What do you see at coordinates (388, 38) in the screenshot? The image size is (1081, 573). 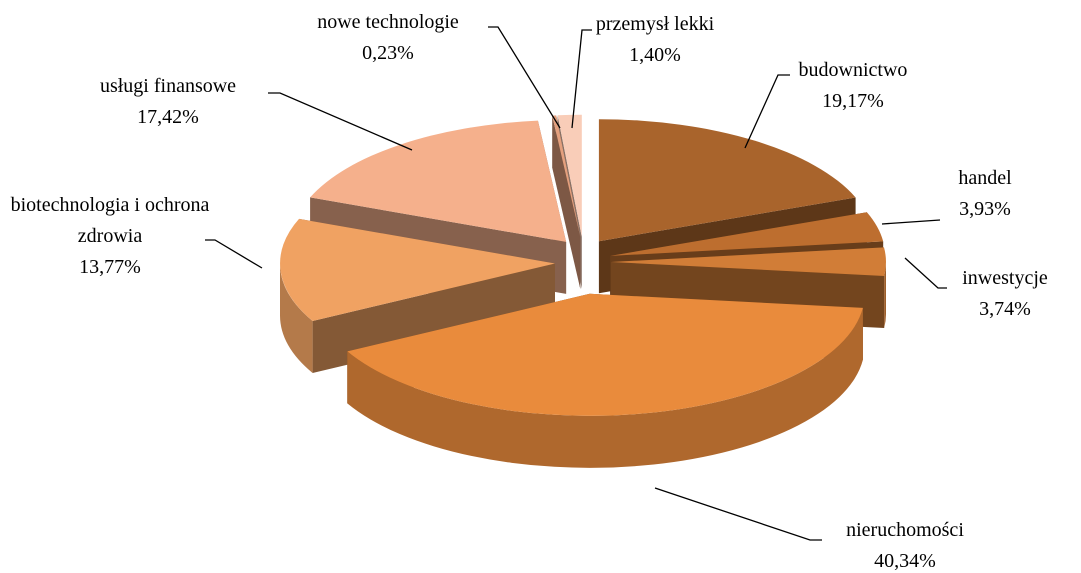 I see `slice-label: nowe technologie 0,23%` at bounding box center [388, 38].